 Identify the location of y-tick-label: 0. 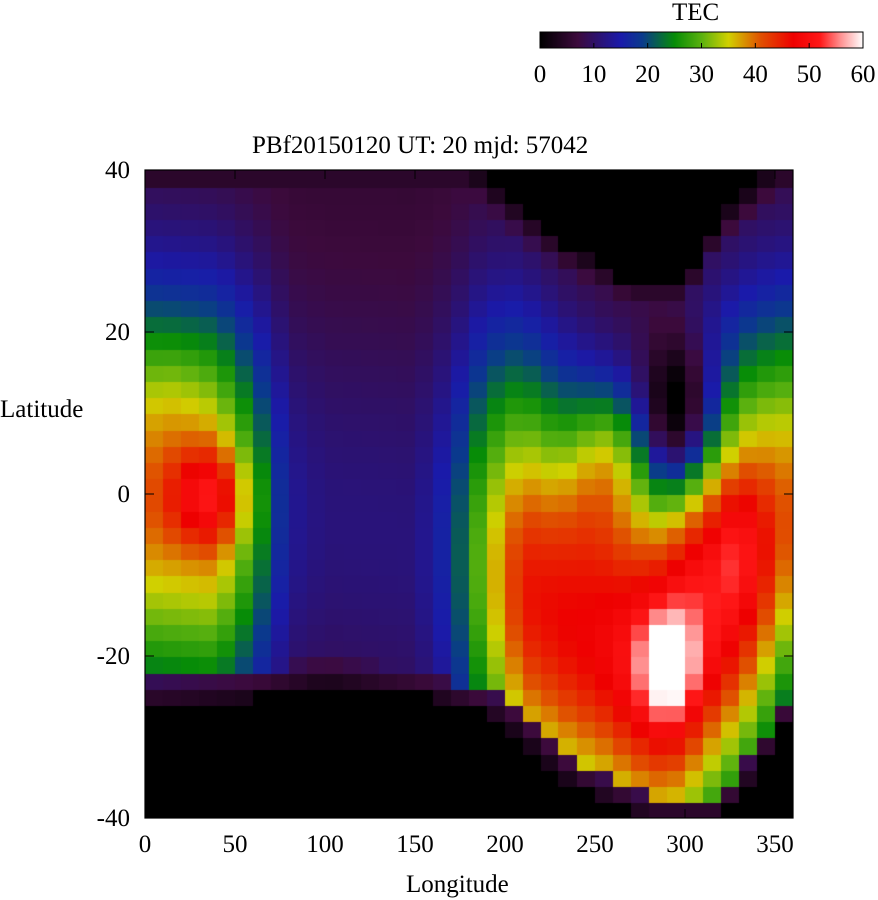
(124, 494).